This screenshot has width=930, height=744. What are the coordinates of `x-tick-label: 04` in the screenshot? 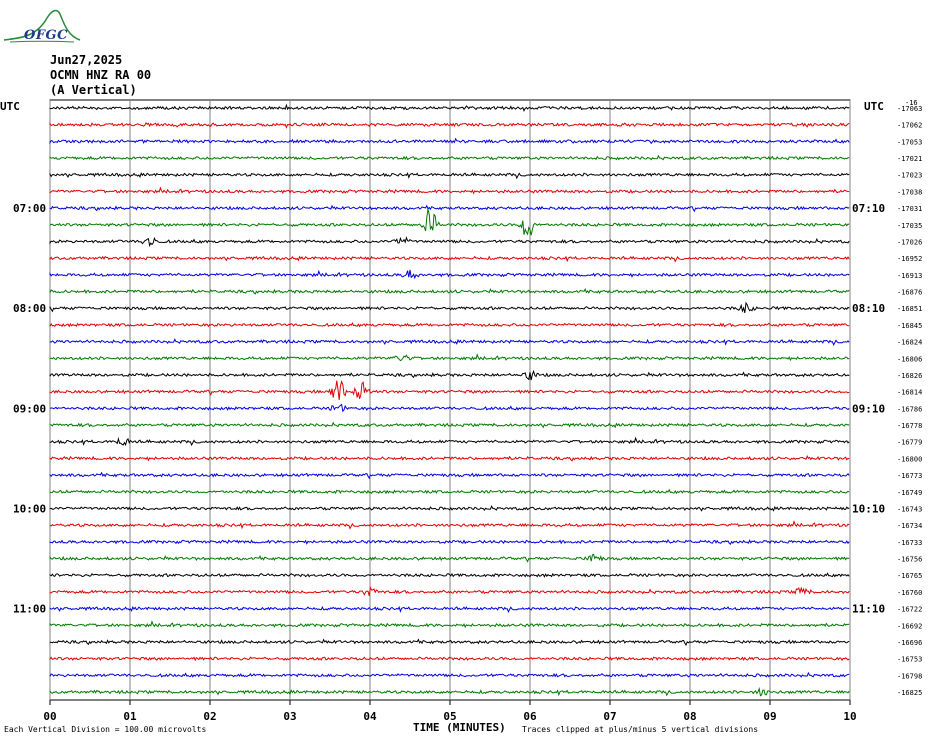 It's located at (370, 716).